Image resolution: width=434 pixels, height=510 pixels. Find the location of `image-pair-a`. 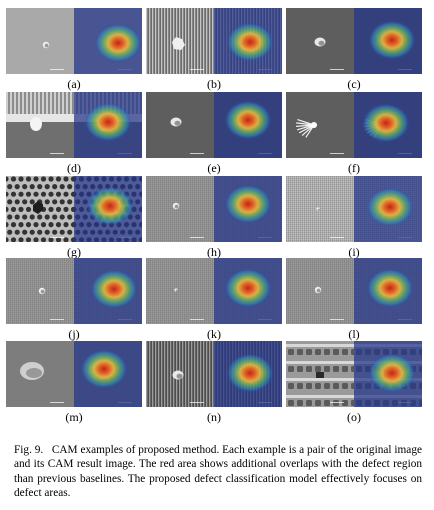

image-pair-a is located at coordinates (74, 41).